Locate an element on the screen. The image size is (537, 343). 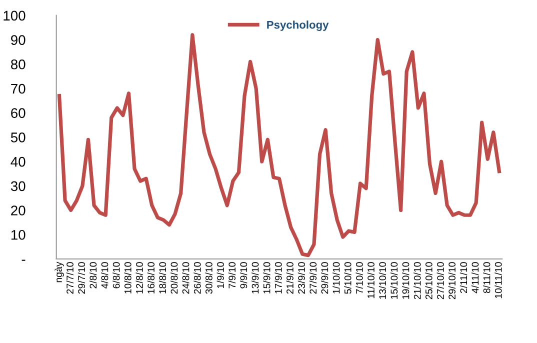
x-tick-label: 4/11/10 is located at coordinates (475, 278).